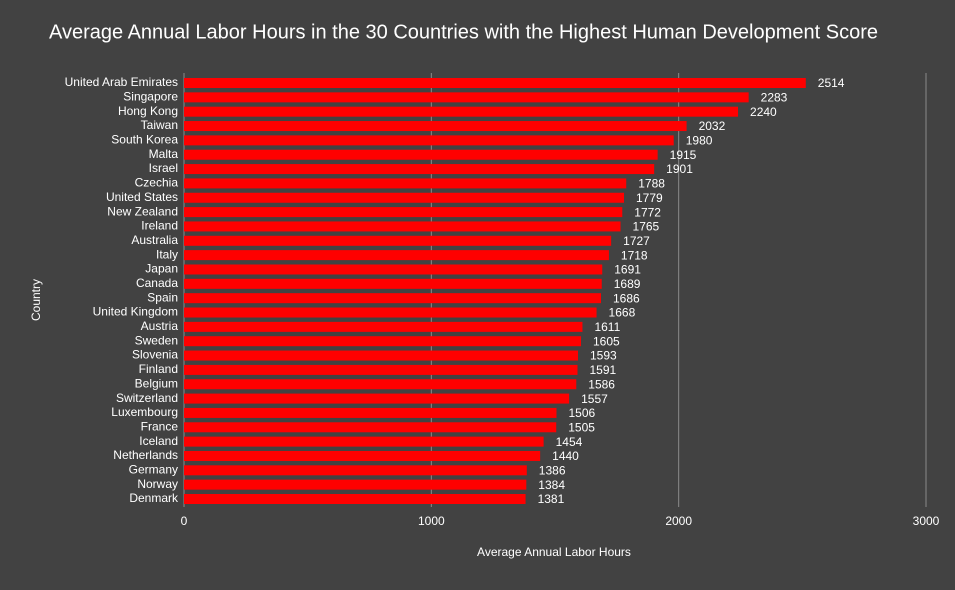 The height and width of the screenshot is (590, 955). I want to click on value-label: 1901, so click(679, 169).